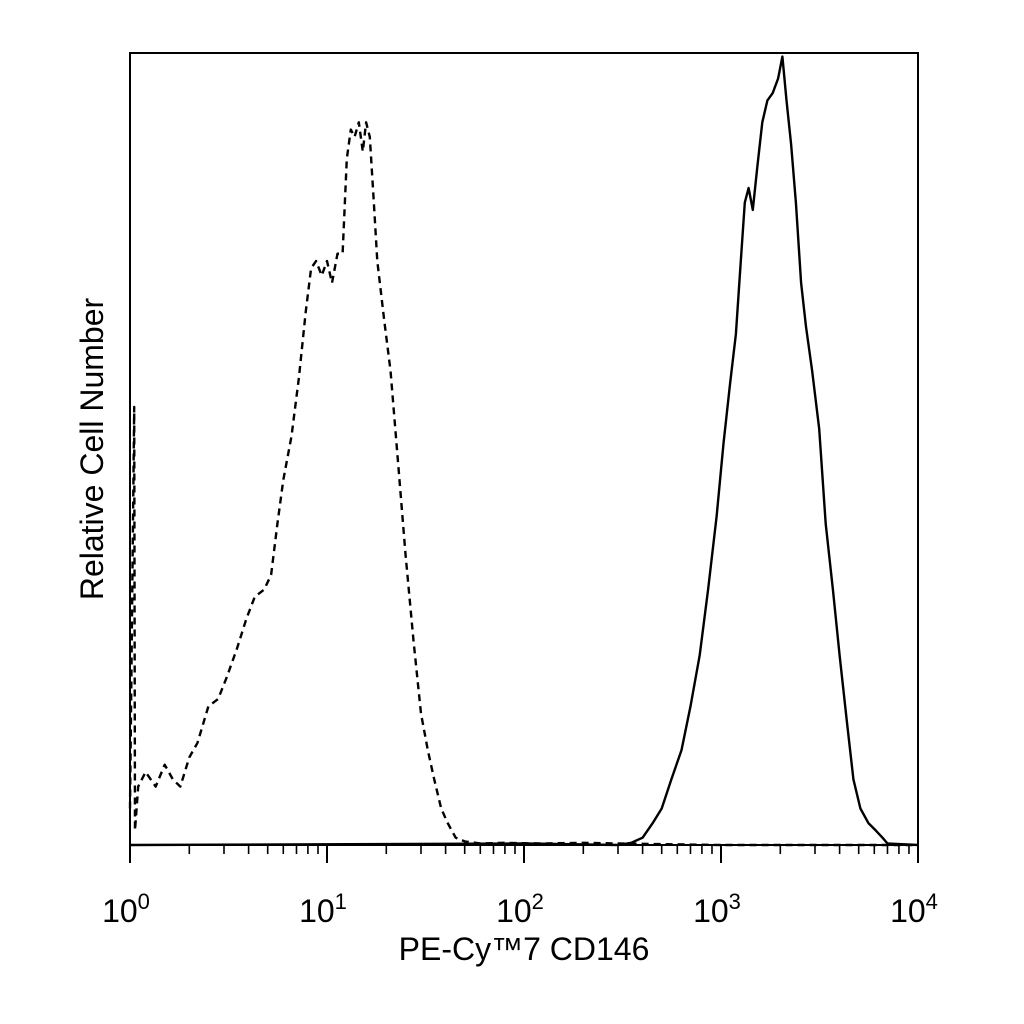  I want to click on x-axis-tick-labels: 10⁰ 10¹ 10² 10³ 10⁴, so click(520, 909).